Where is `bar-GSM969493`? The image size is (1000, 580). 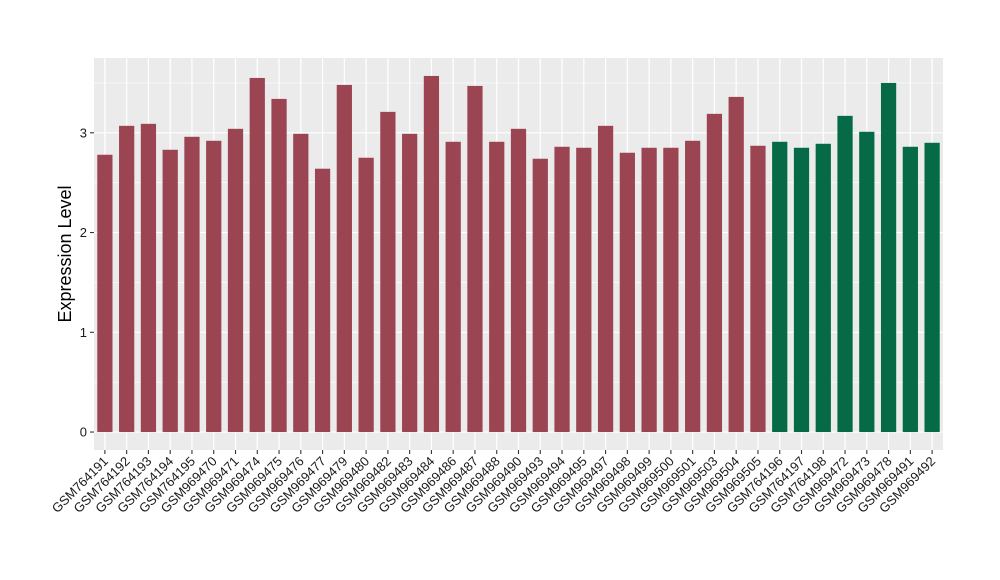
bar-GSM969493 is located at coordinates (540, 295).